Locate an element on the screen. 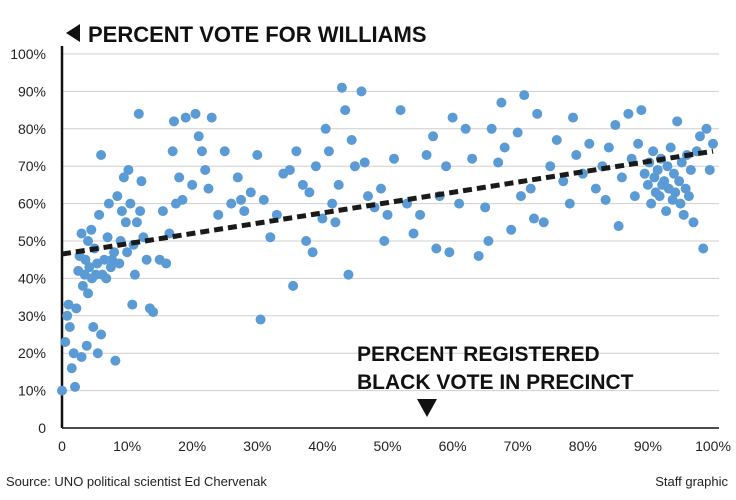 The height and width of the screenshot is (500, 736). title-text: PERCENT VOTE FOR WILLIAMS is located at coordinates (257, 34).